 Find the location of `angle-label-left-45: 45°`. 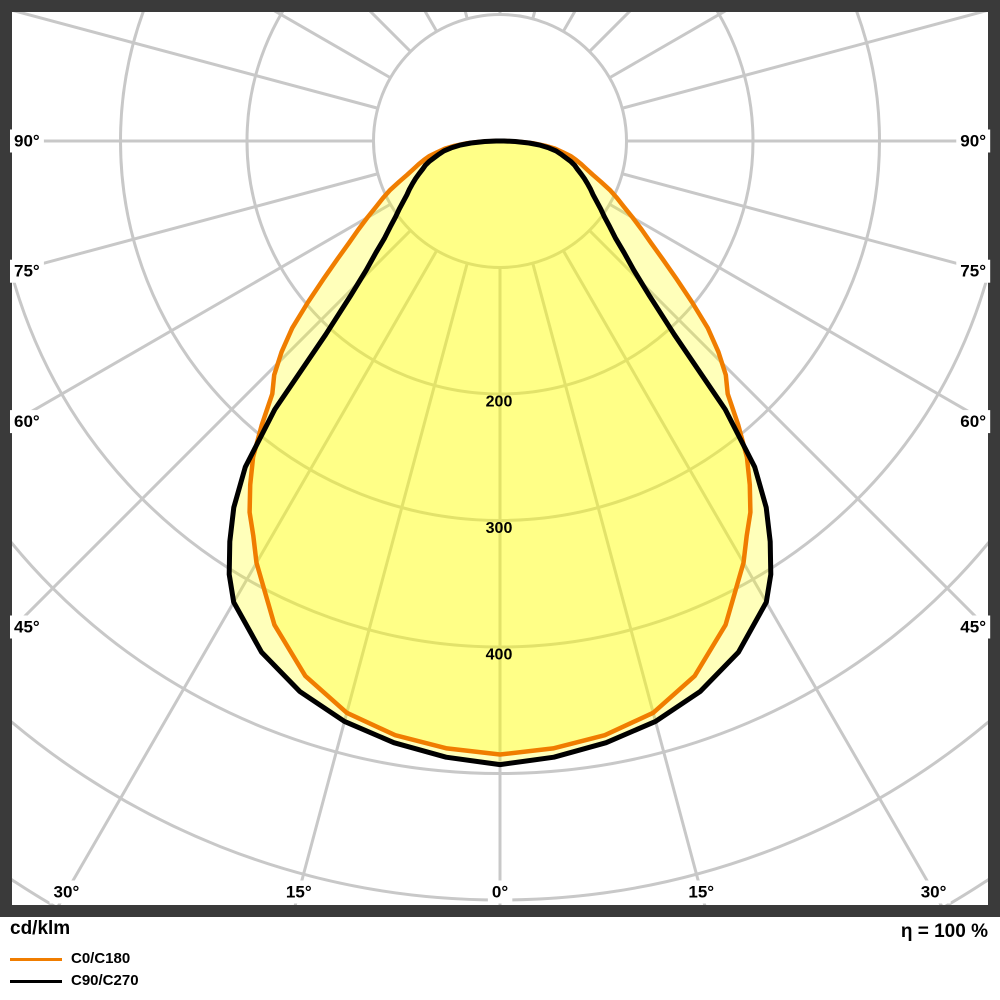

angle-label-left-45: 45° is located at coordinates (27, 627).